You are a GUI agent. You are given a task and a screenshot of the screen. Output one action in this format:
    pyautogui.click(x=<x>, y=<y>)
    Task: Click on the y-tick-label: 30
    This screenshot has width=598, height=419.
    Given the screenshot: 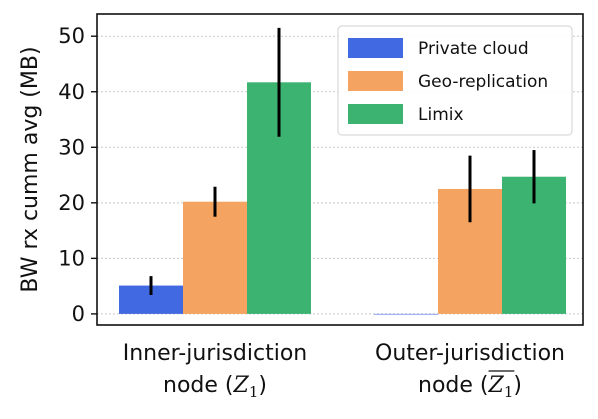 What is the action you would take?
    pyautogui.click(x=71, y=147)
    